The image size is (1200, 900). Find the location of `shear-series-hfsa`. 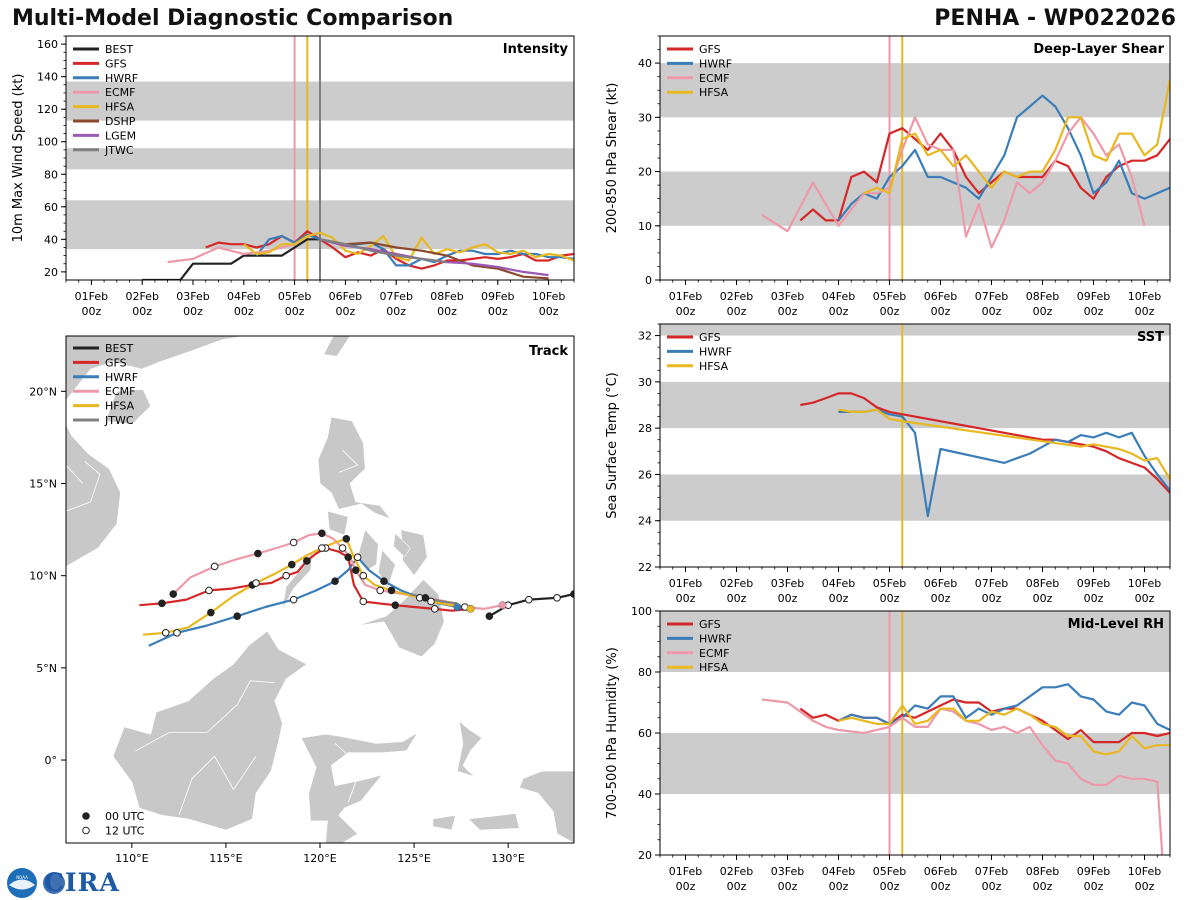

shear-series-hfsa is located at coordinates (1016, 137).